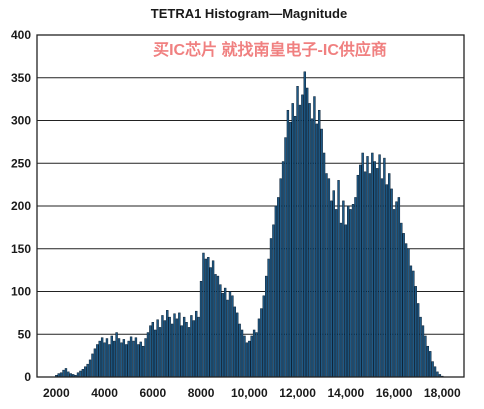 This screenshot has height=409, width=484. I want to click on watermark-text: 买IC芯片 就找南皇电子-IC供应商, so click(270, 49).